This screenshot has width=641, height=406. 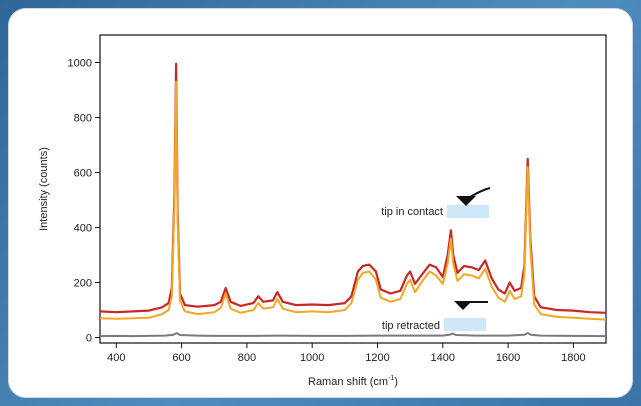 What do you see at coordinates (83, 174) in the screenshot?
I see `y-tick-label: 600` at bounding box center [83, 174].